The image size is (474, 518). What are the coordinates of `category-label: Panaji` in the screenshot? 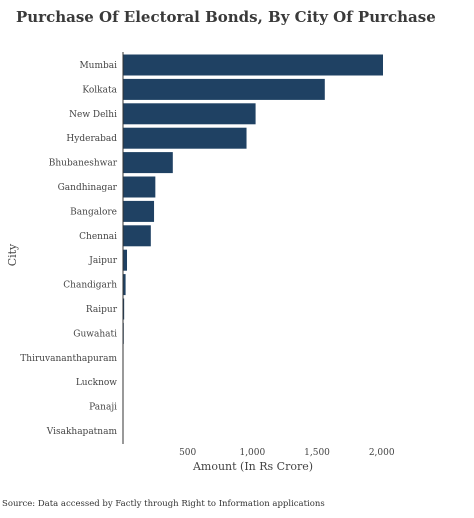 It's located at (103, 408).